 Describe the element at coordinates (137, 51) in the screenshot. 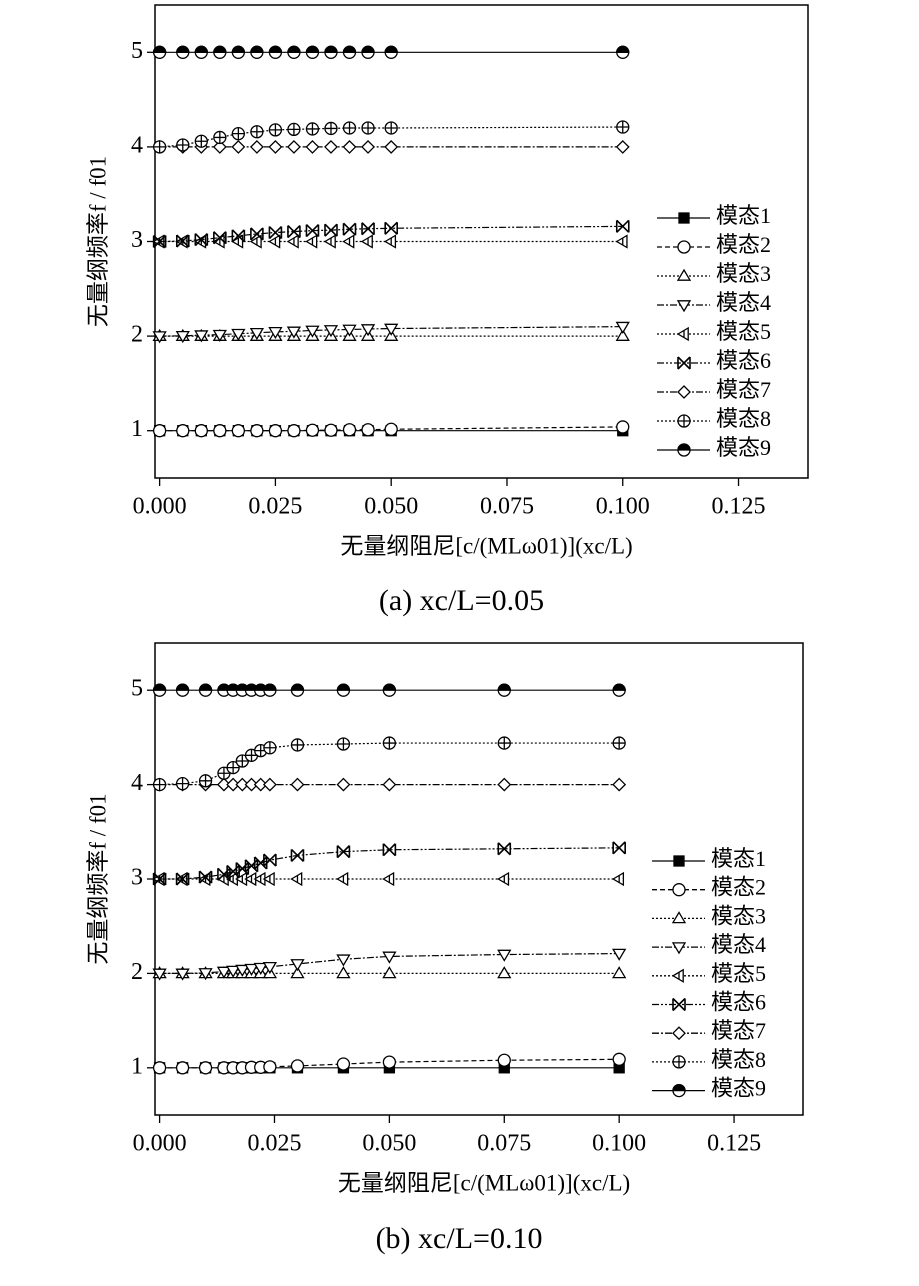

I see `y-tick-label: 5` at that location.